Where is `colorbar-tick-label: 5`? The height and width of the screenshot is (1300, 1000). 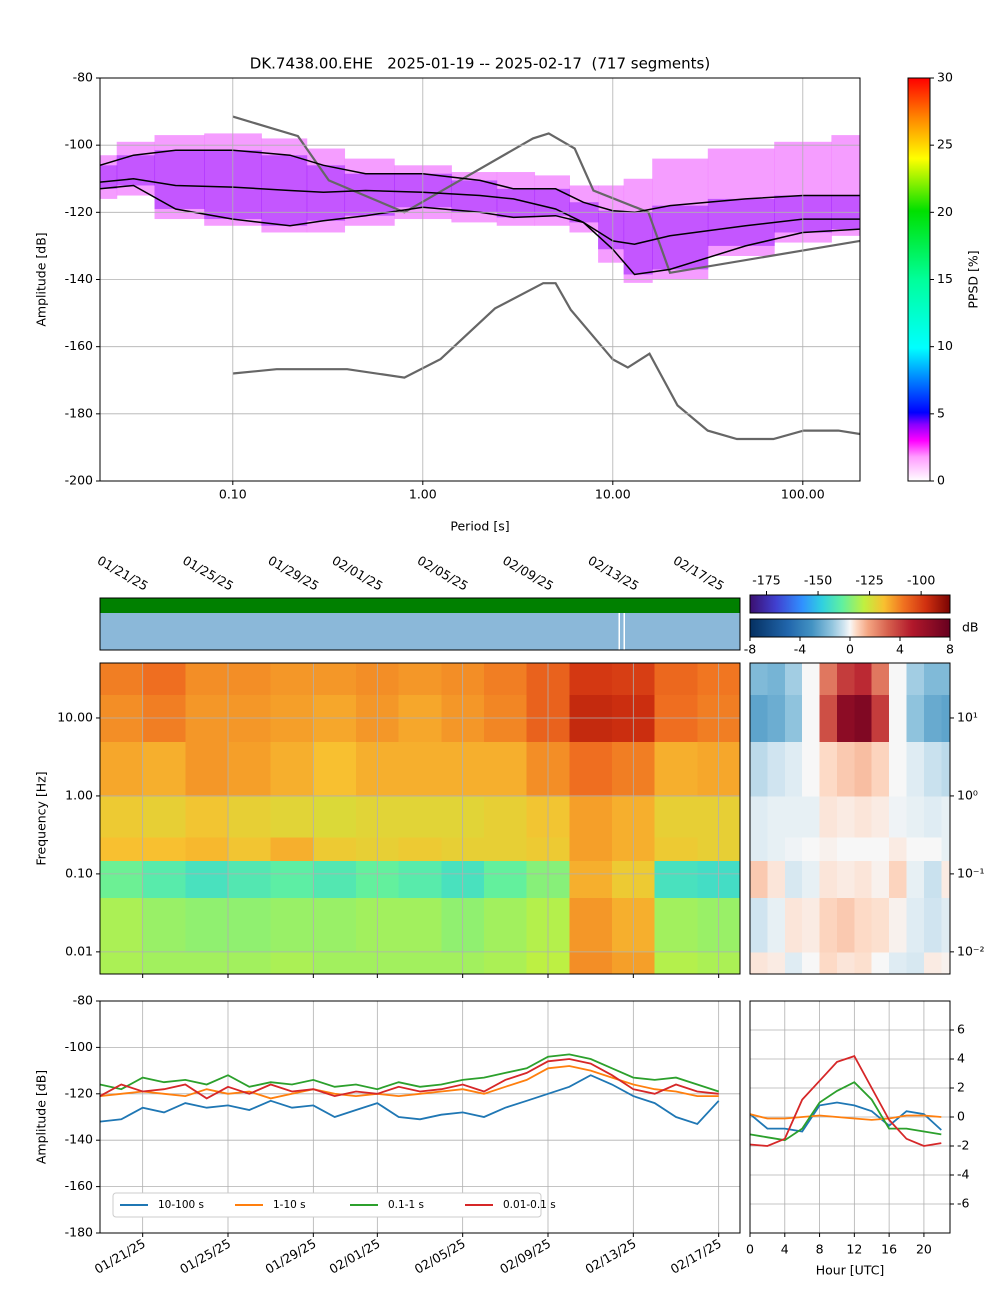 colorbar-tick-label: 5 is located at coordinates (941, 412).